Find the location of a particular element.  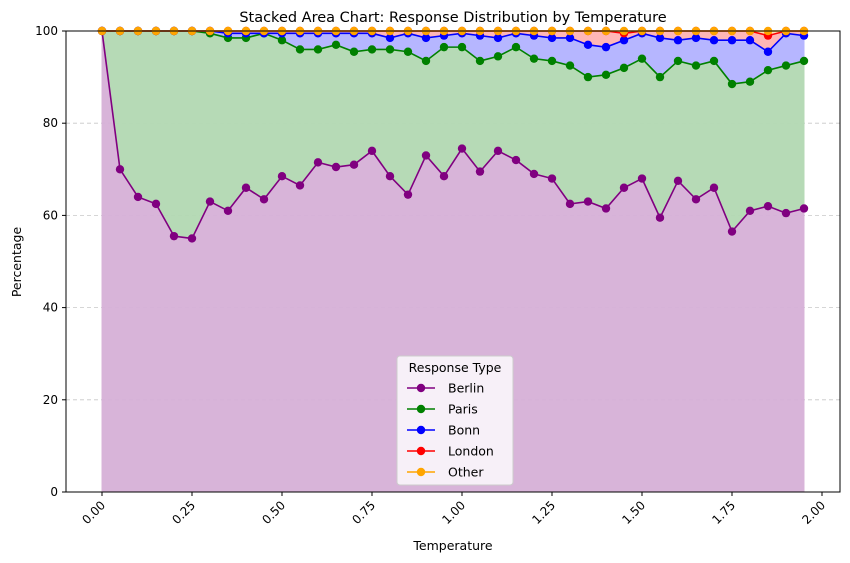

legend-marker-bonn is located at coordinates (421, 430).